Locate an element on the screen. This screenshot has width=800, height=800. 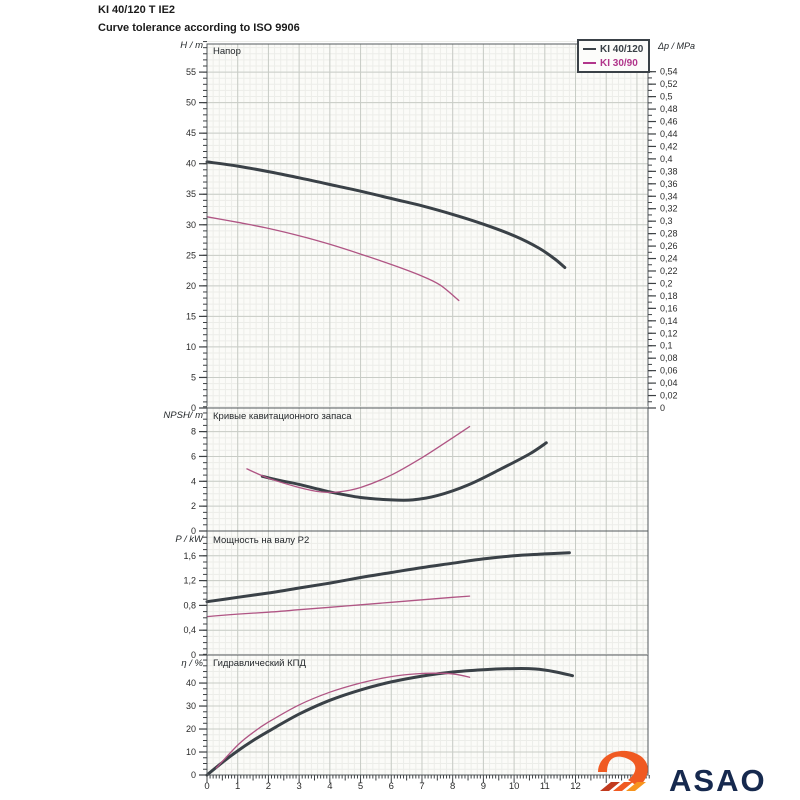
y-tick-label: 50 is located at coordinates (191, 103).